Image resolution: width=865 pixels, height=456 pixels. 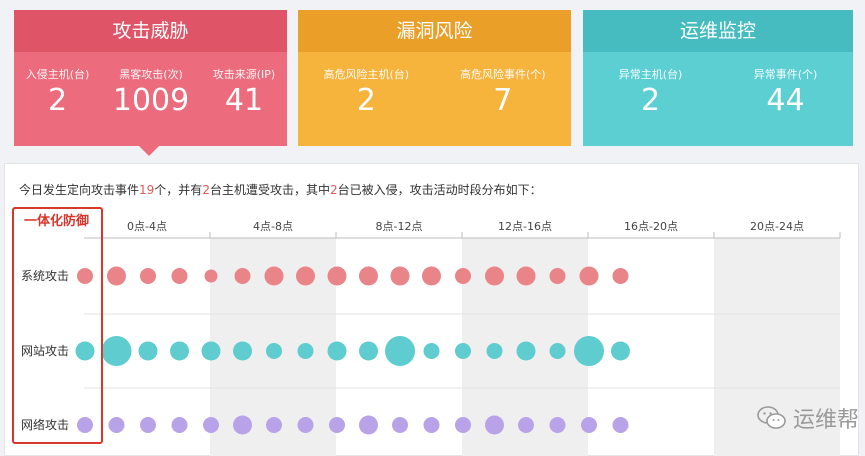 I want to click on card-title: 漏洞风险, so click(x=434, y=31).